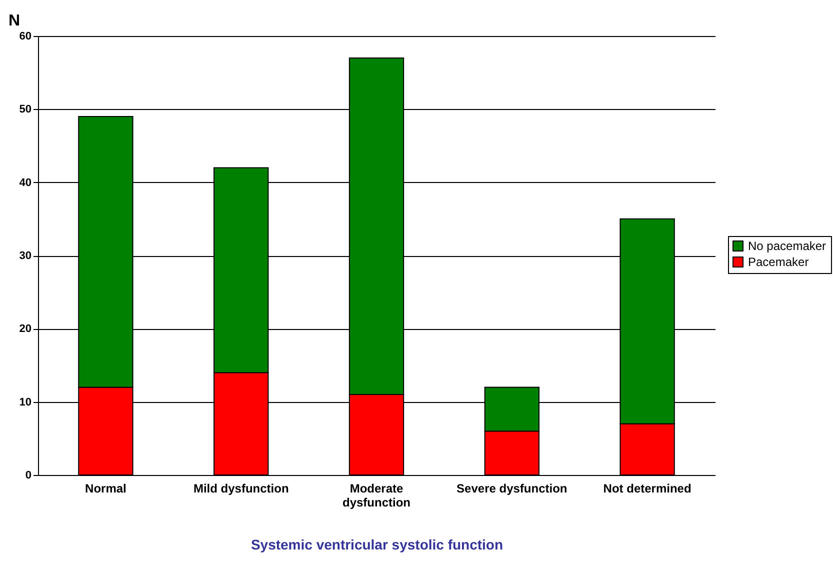 This screenshot has width=833, height=570. Describe the element at coordinates (25, 256) in the screenshot. I see `y-tick-label: 30` at that location.